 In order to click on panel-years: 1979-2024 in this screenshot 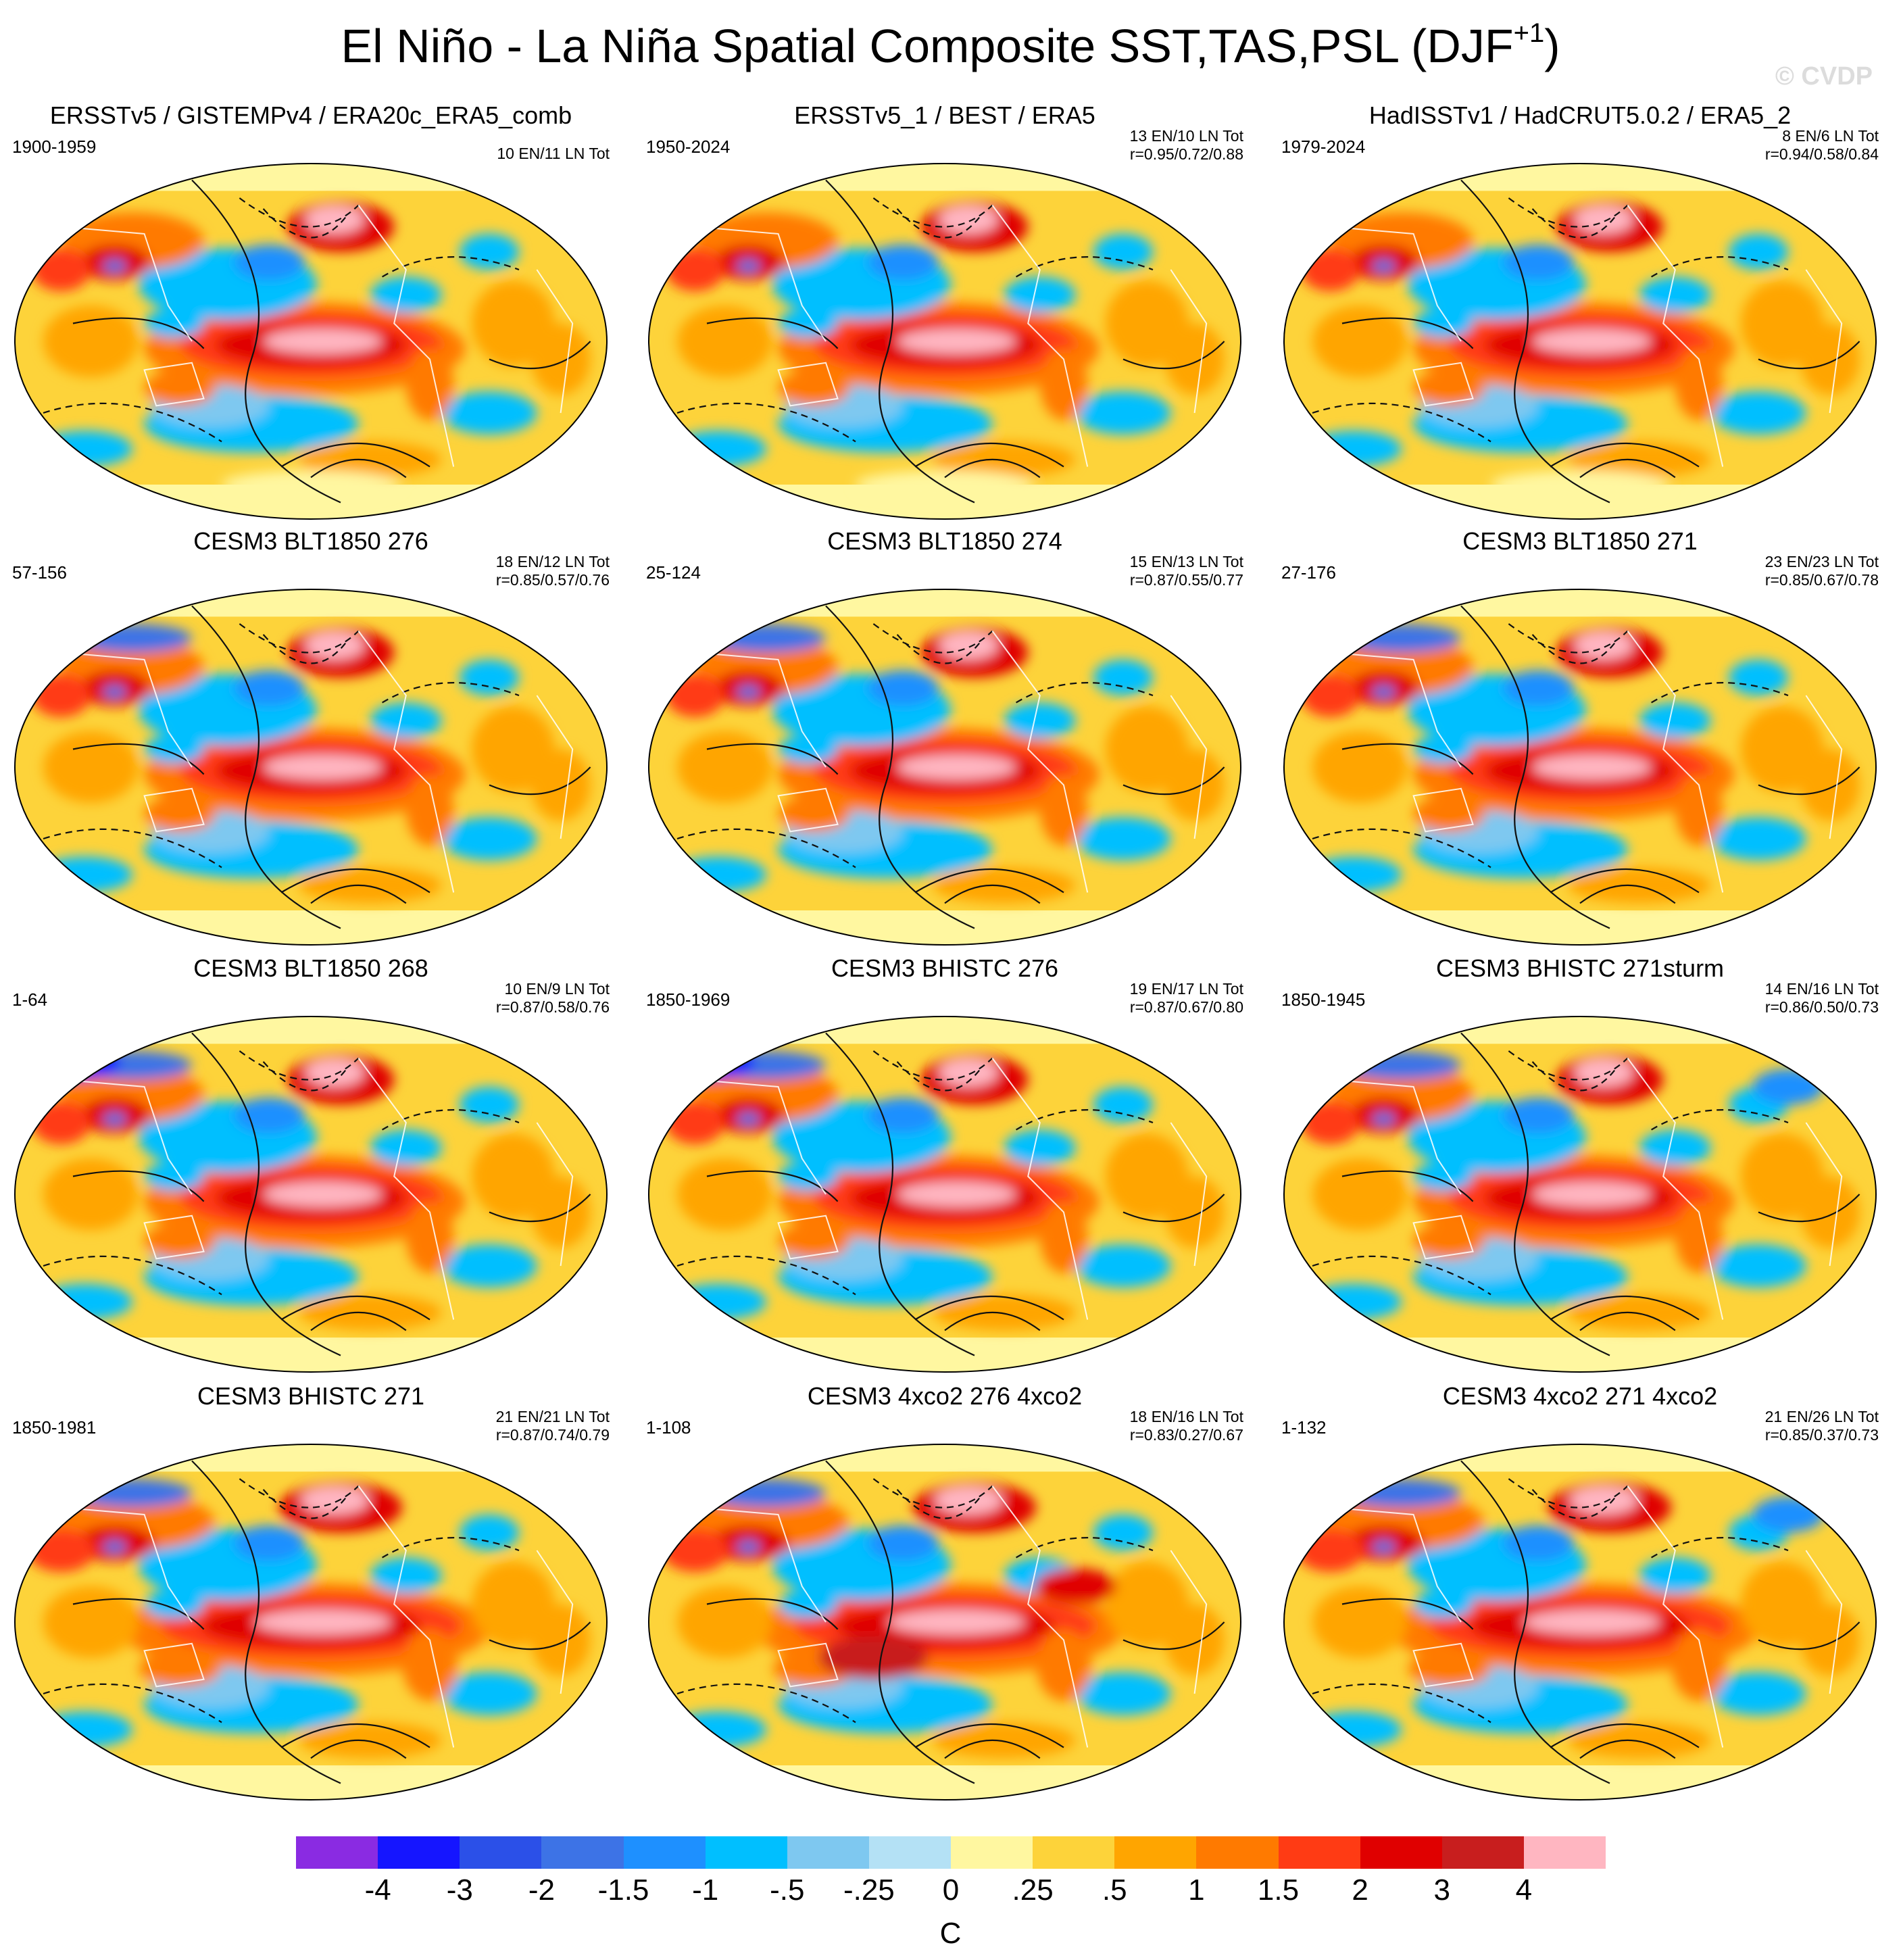, I will do `click(1323, 147)`.